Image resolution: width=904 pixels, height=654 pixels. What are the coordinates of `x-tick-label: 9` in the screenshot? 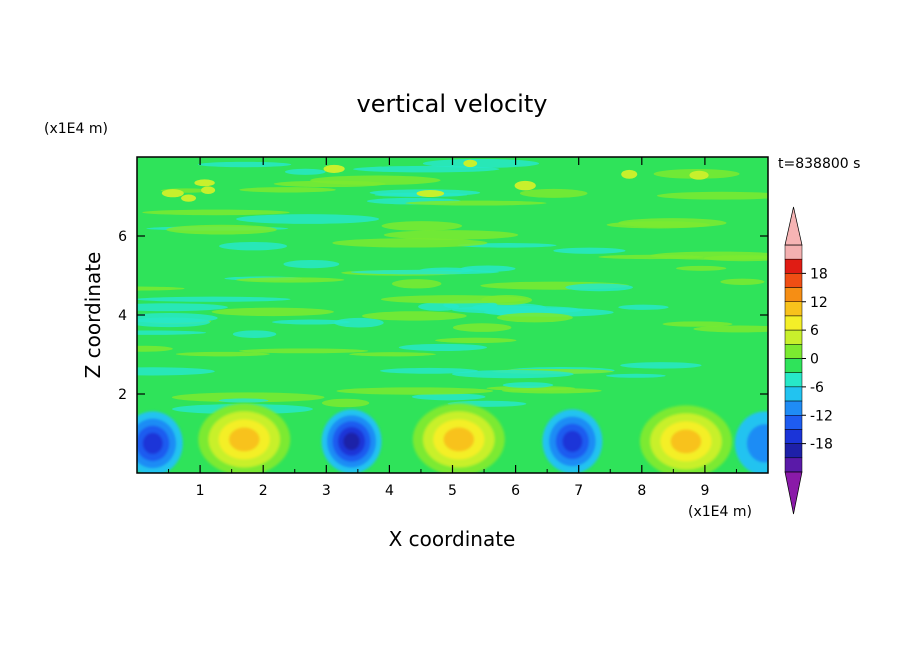 It's located at (704, 491).